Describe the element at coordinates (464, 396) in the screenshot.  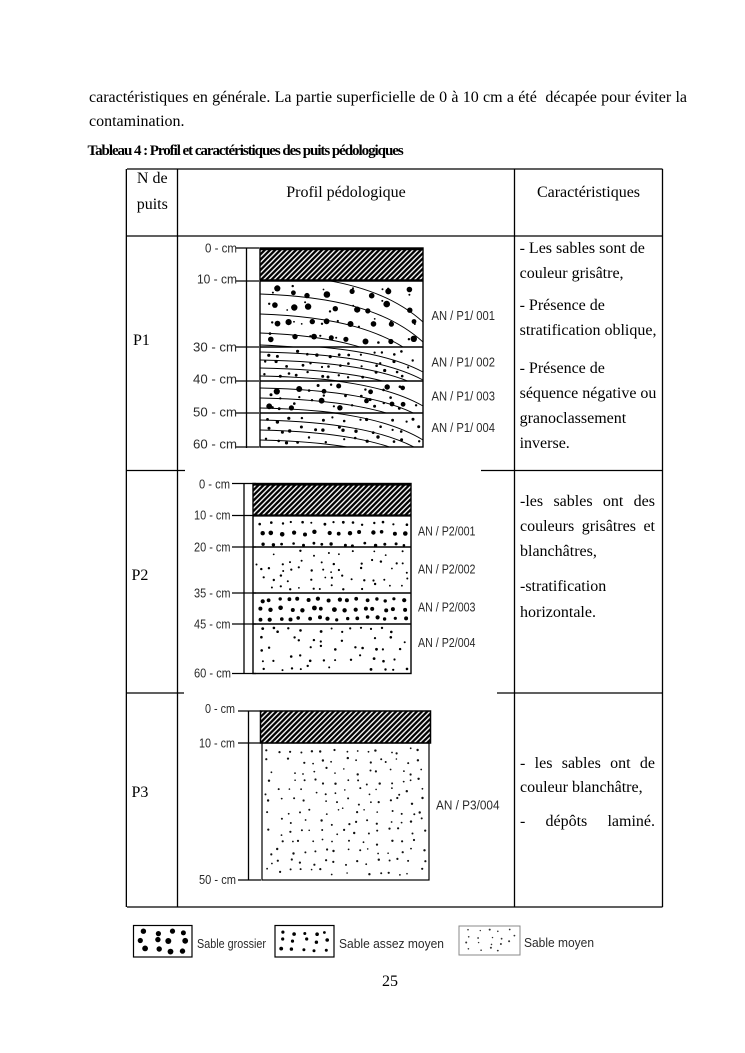
I see `svg-text: AN / P1/ 003` at that location.